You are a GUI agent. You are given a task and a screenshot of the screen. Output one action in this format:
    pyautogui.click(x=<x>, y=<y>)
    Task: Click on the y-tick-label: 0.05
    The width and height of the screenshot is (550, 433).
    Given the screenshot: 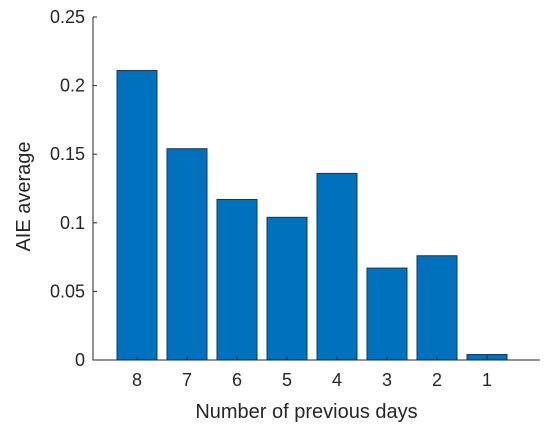 What is the action you would take?
    pyautogui.click(x=67, y=291)
    